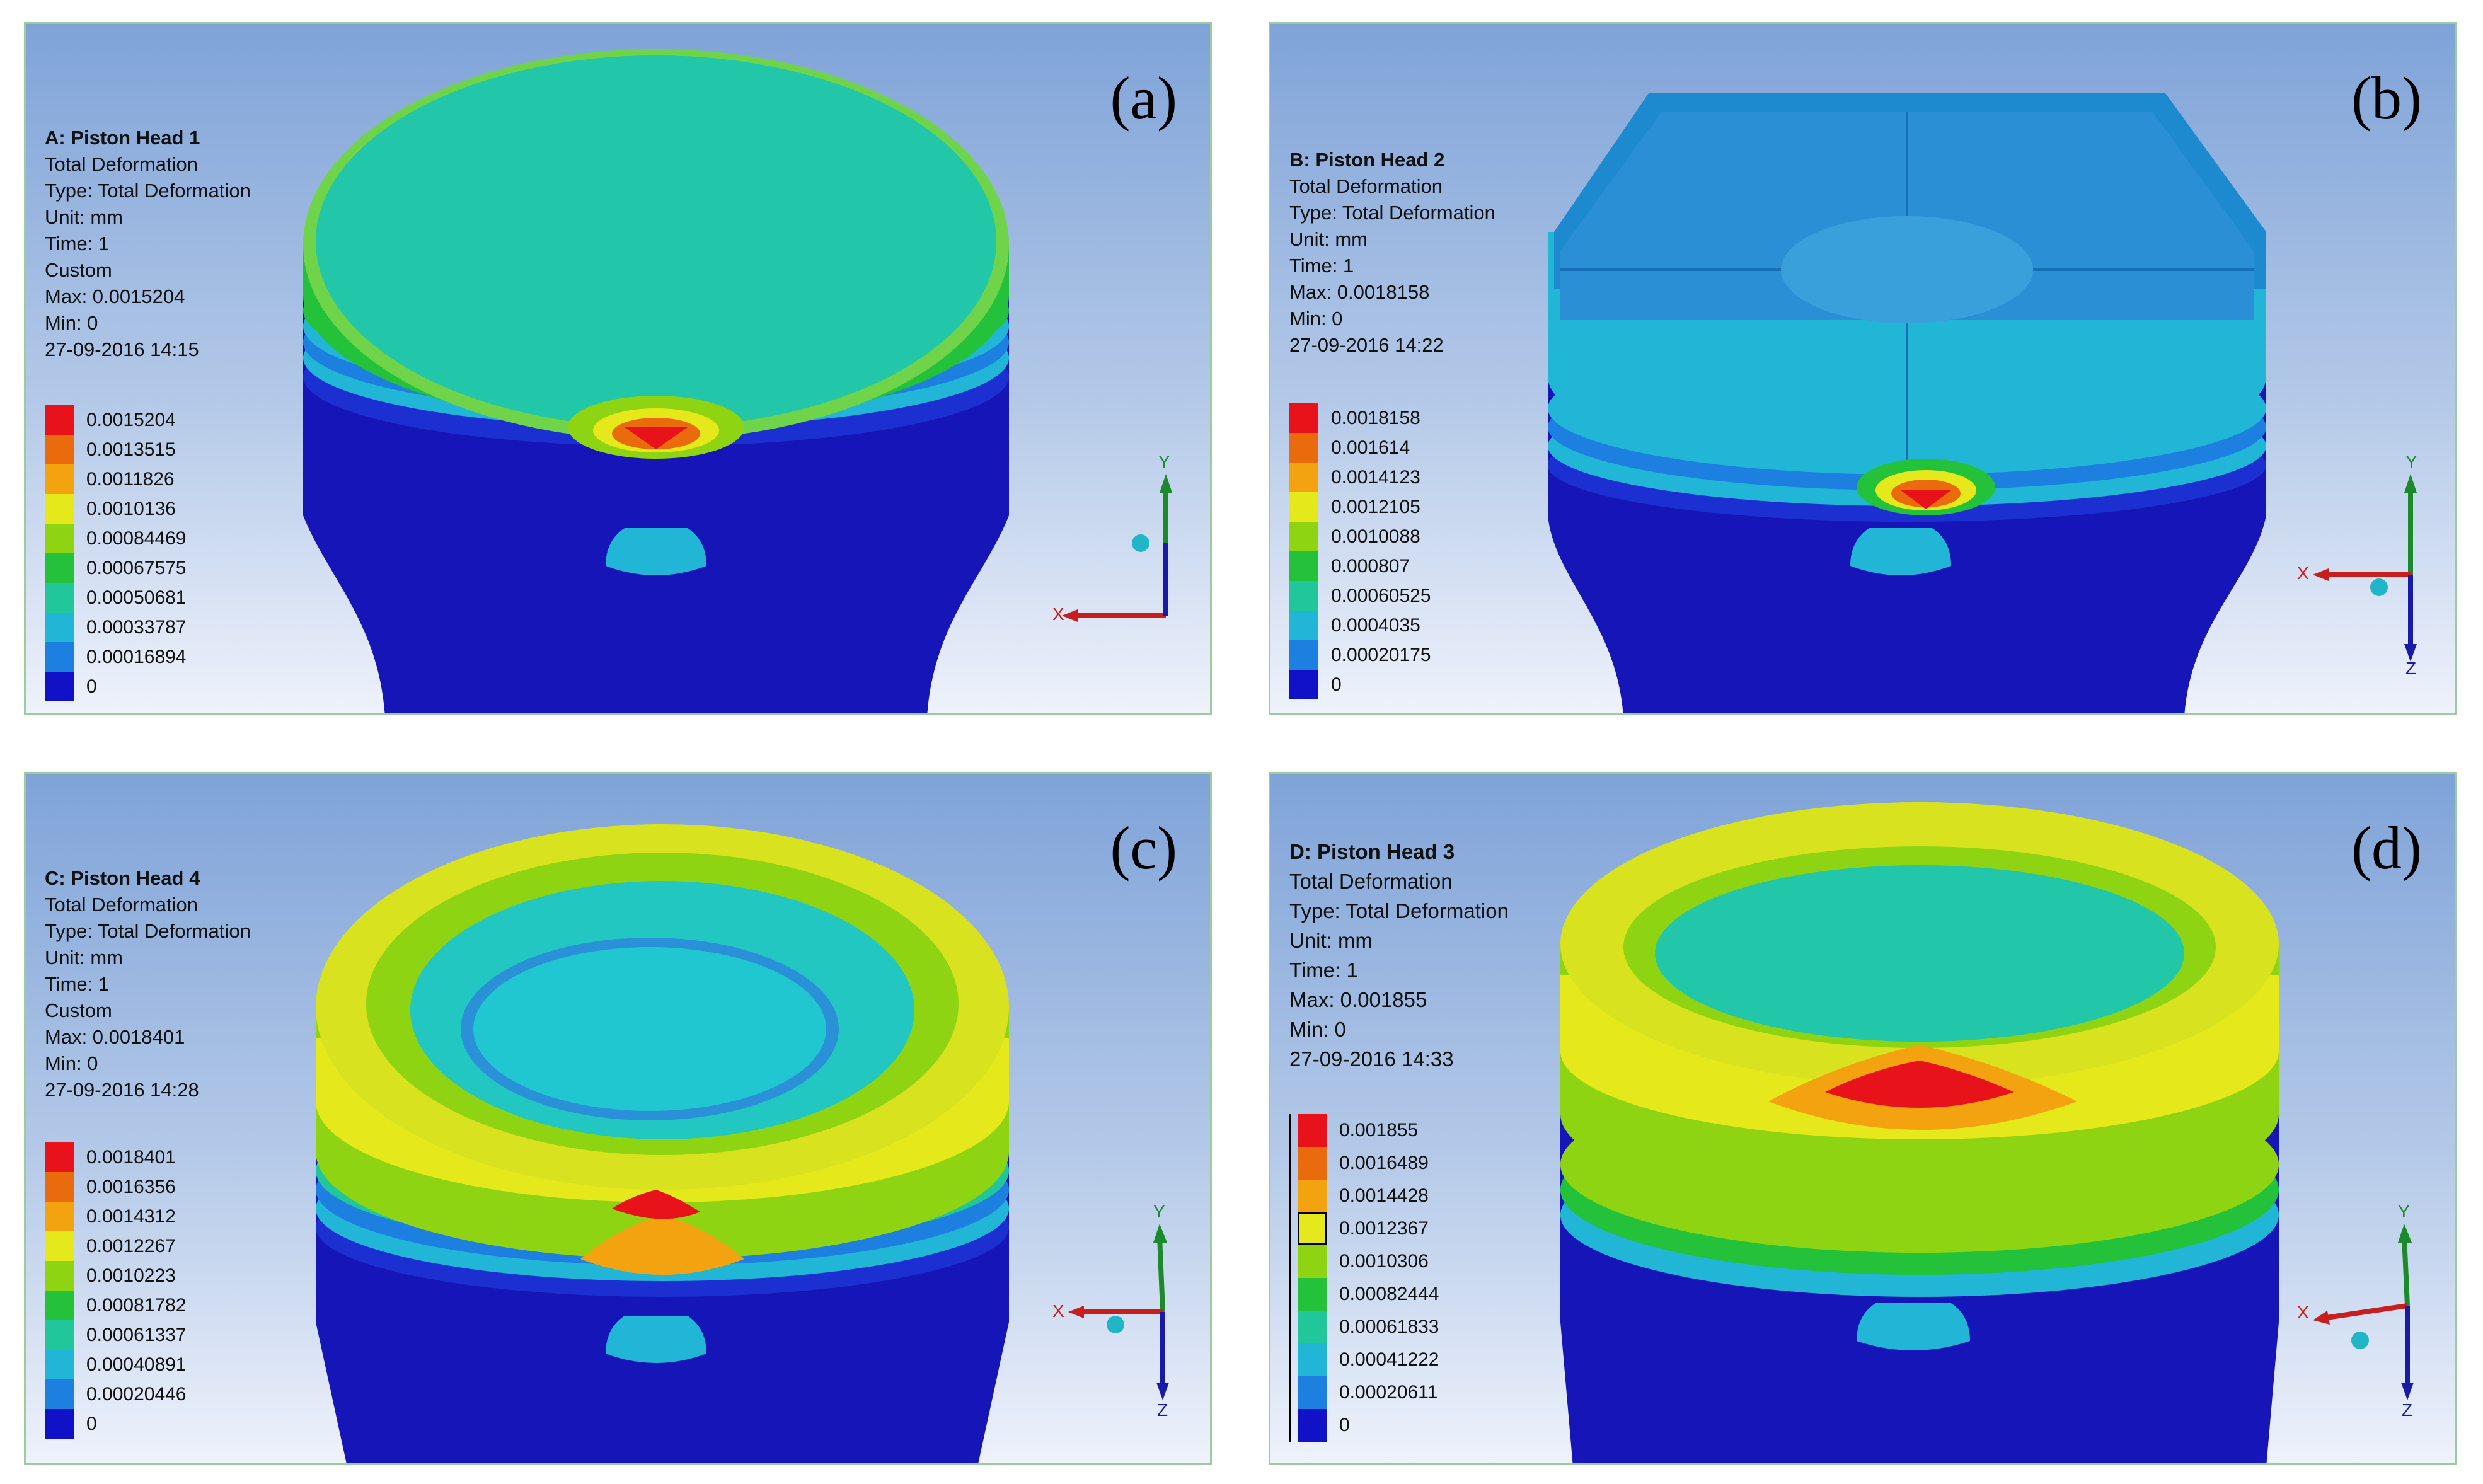 The image size is (2483, 1484). I want to click on legend-row: 0.001855, so click(1368, 1130).